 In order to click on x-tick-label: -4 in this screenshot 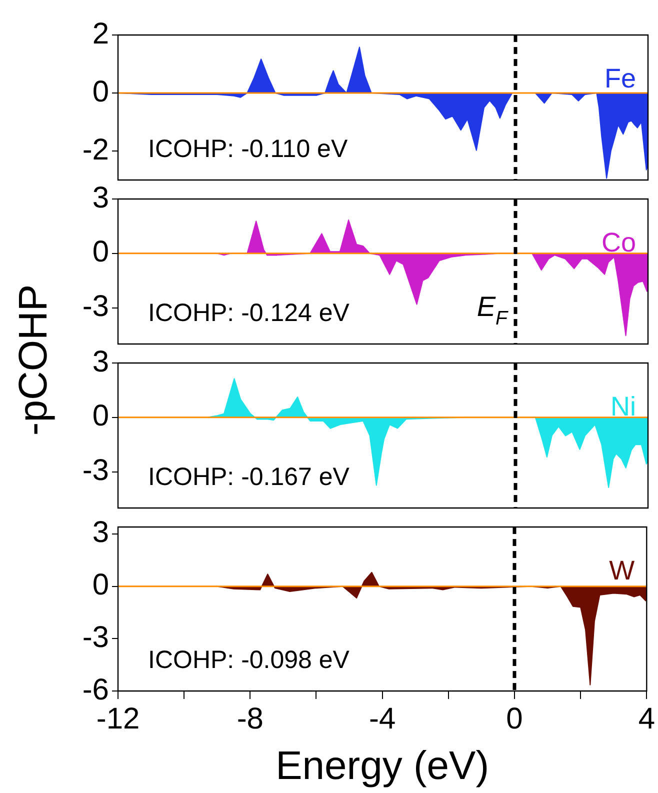, I will do `click(382, 719)`.